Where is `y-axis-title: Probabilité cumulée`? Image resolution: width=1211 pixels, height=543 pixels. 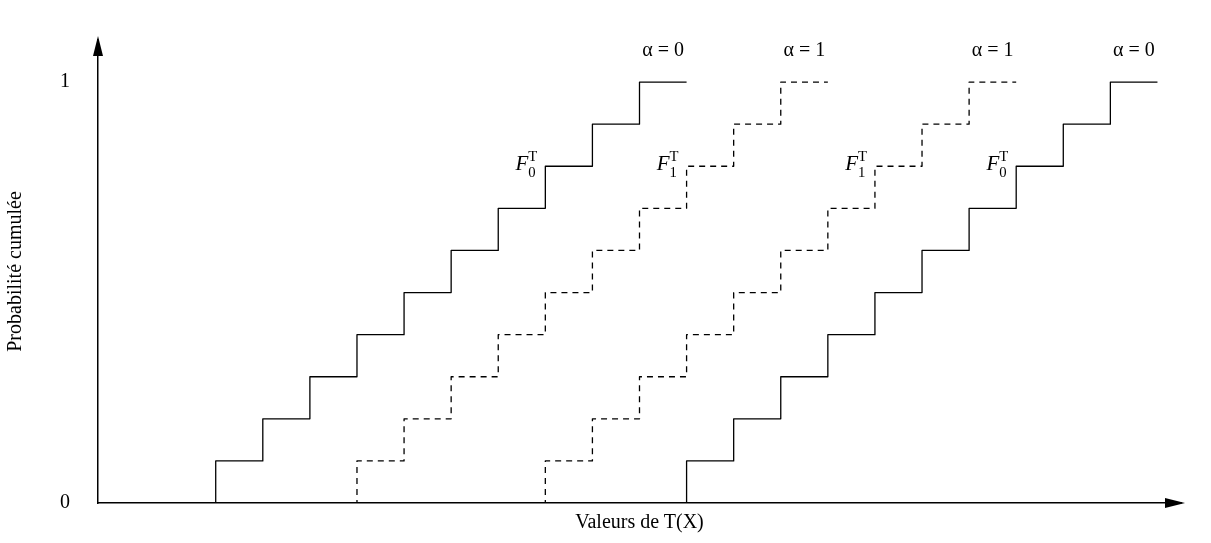
y-axis-title: Probabilité cumulée is located at coordinates (14, 271).